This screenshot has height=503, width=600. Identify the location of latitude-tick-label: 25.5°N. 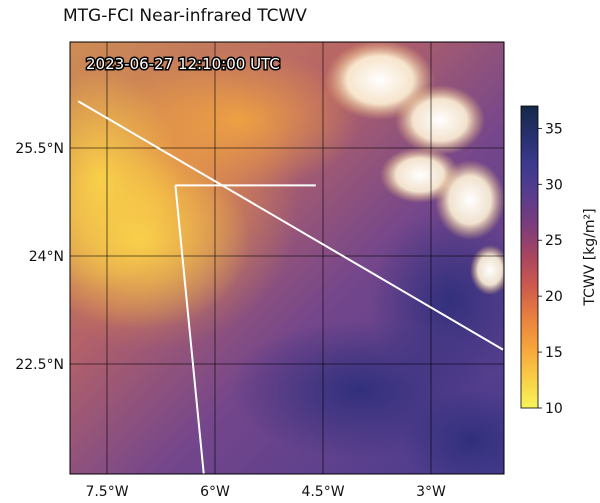
(39, 149).